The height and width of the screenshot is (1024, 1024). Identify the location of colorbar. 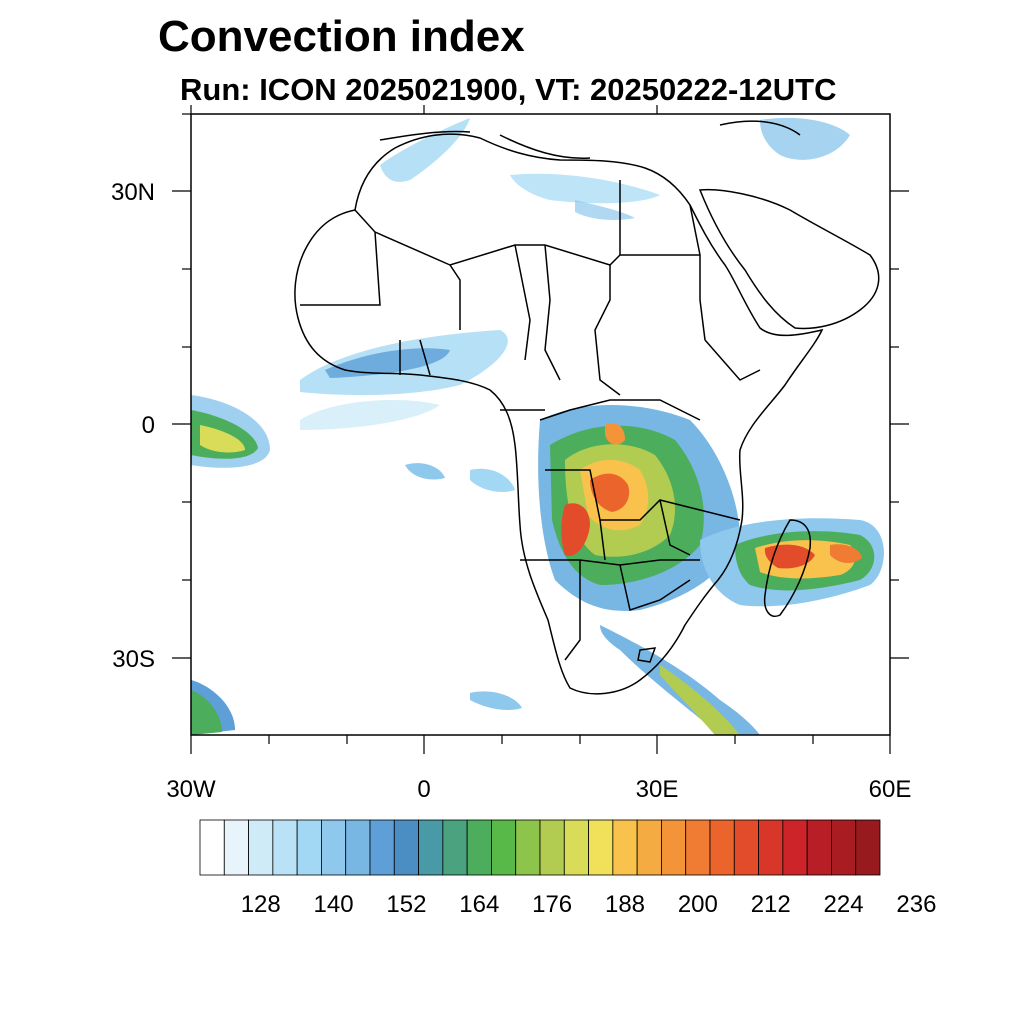
(540, 847).